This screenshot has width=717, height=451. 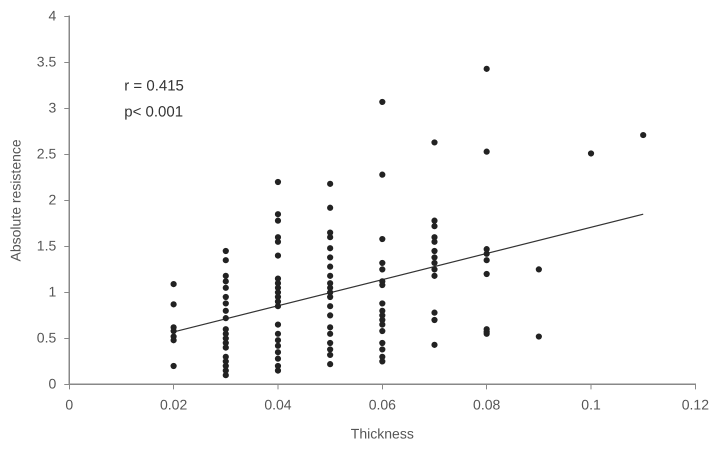 What do you see at coordinates (69, 404) in the screenshot?
I see `x-tick-label: 0` at bounding box center [69, 404].